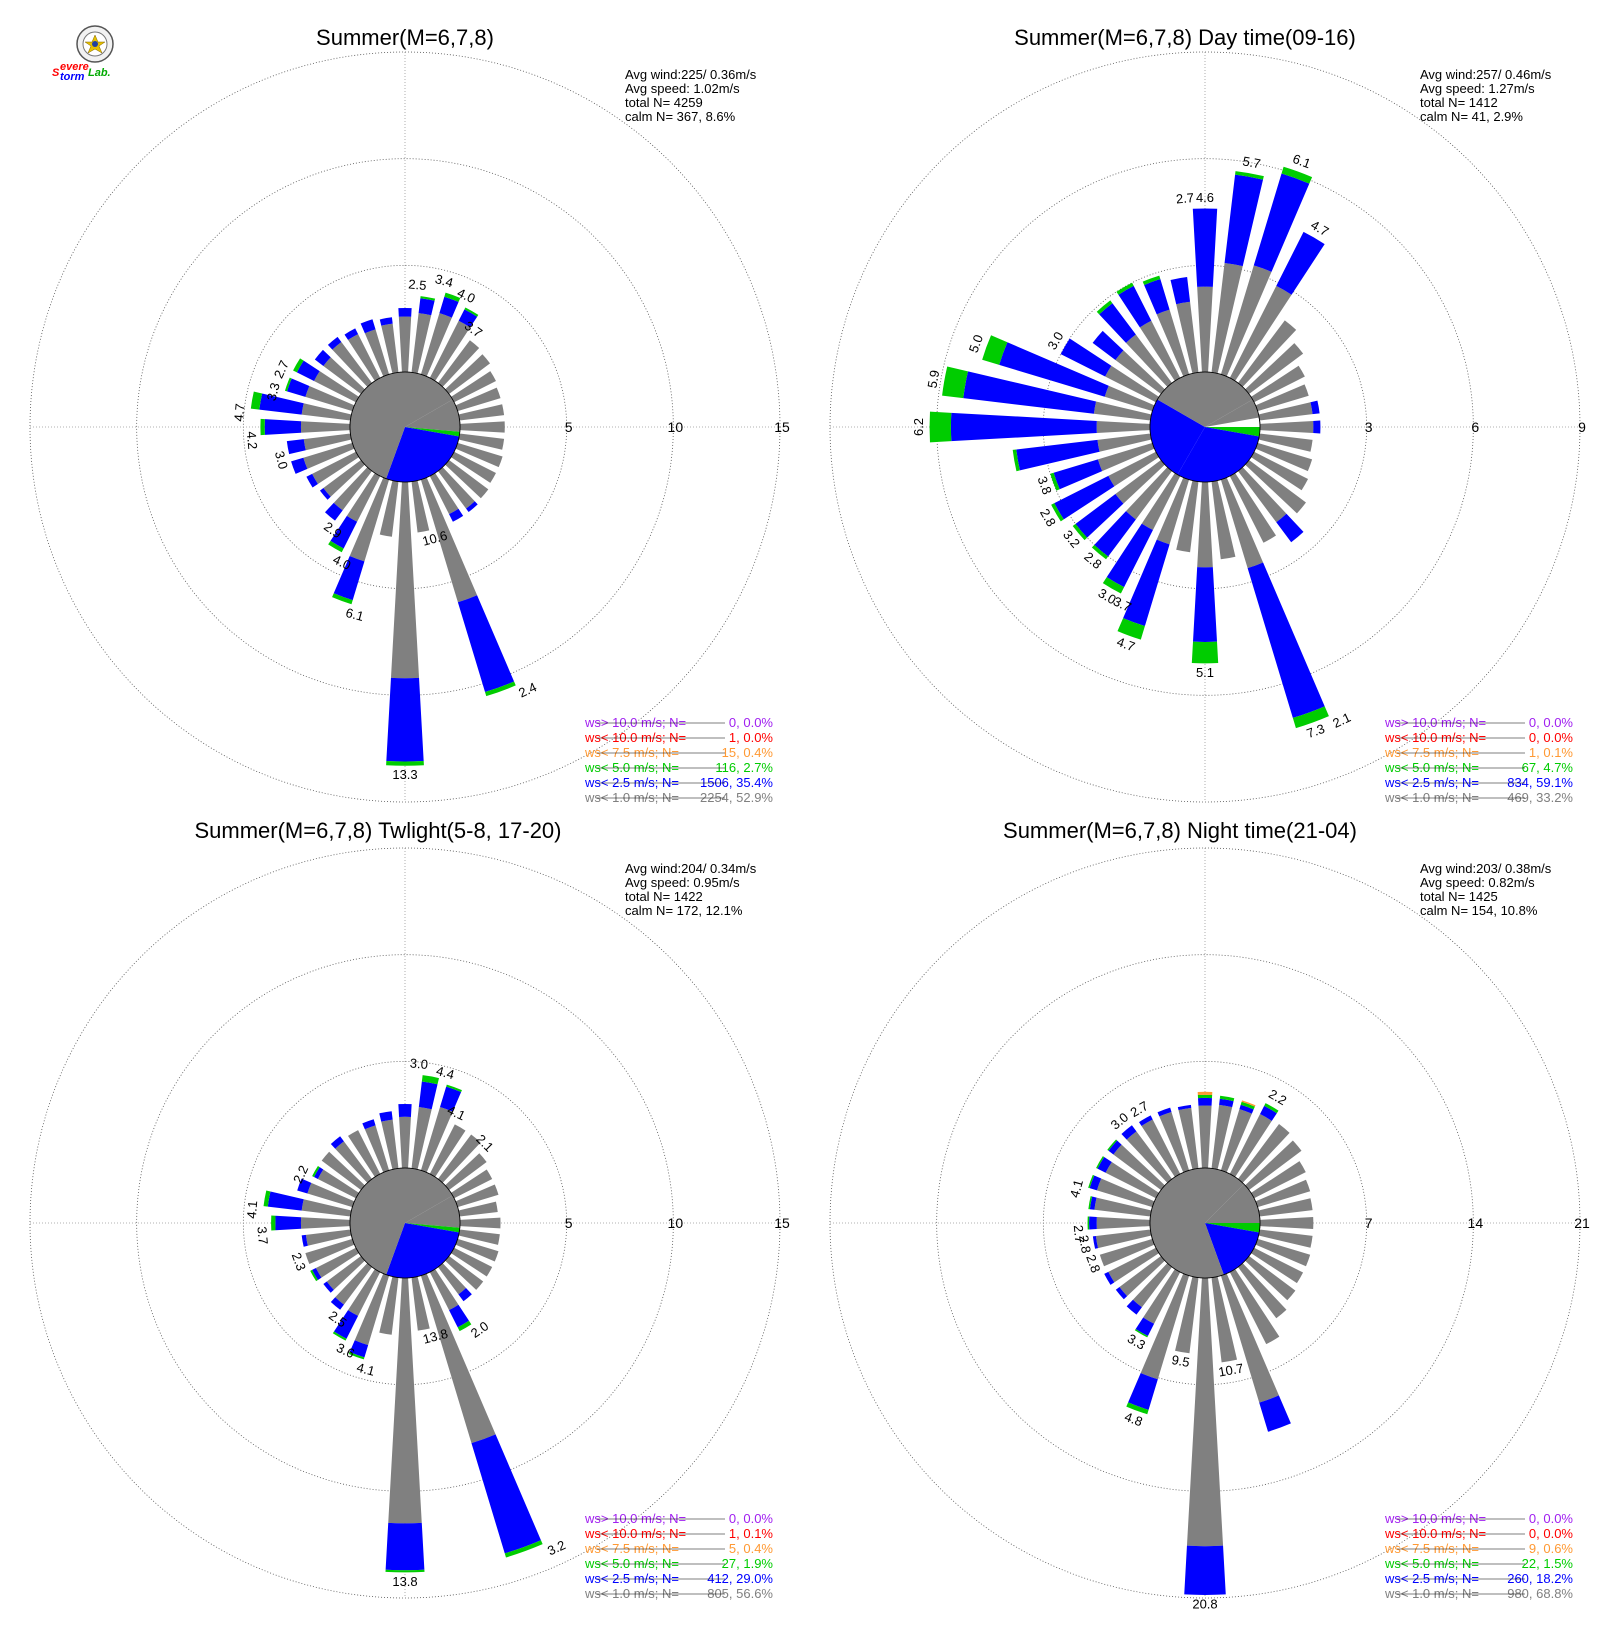  What do you see at coordinates (676, 427) in the screenshot?
I see `ring-label: 10` at bounding box center [676, 427].